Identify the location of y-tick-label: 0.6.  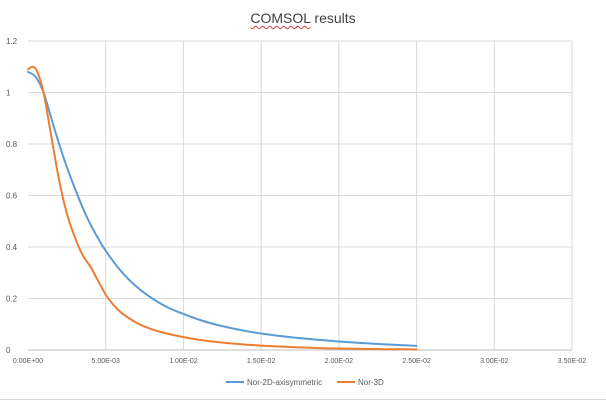
(12, 196).